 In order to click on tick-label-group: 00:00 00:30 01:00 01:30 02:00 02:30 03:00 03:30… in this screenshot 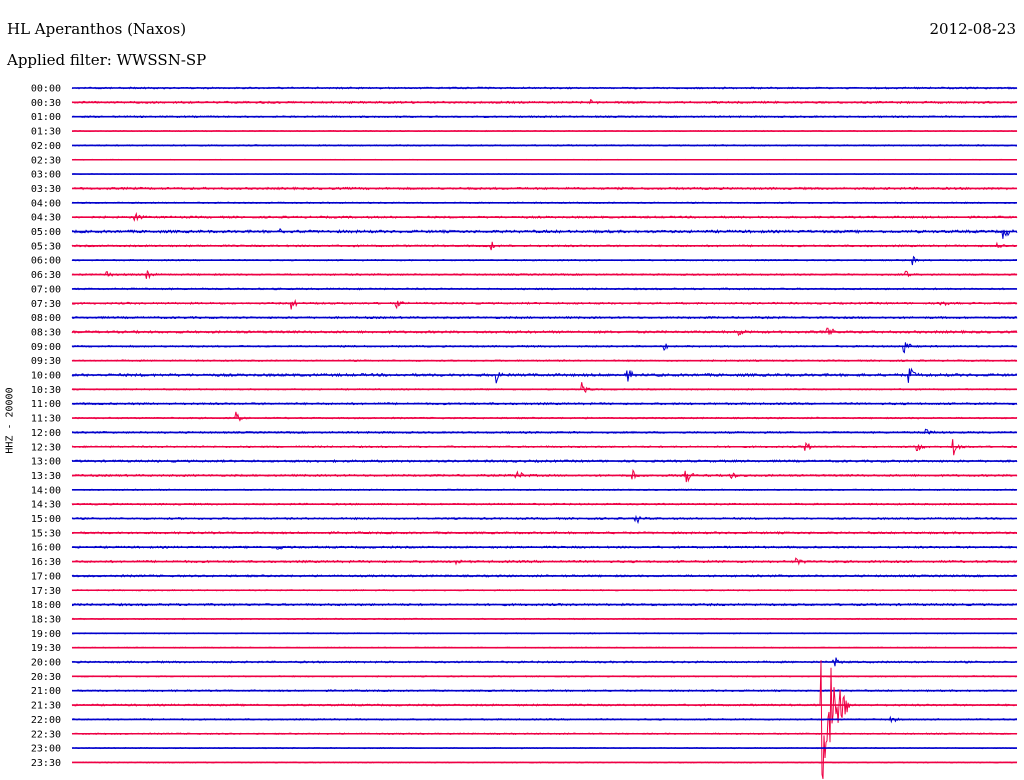, I will do `click(46, 426)`.